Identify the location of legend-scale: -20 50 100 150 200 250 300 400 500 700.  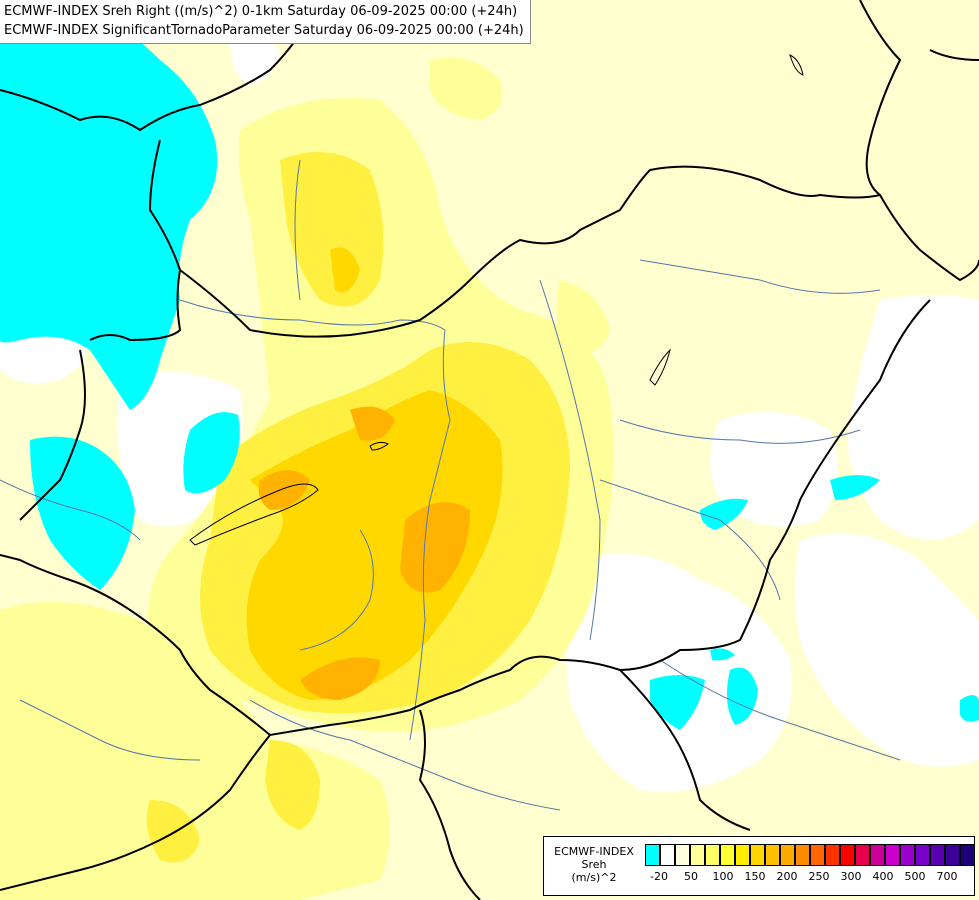
(810, 865).